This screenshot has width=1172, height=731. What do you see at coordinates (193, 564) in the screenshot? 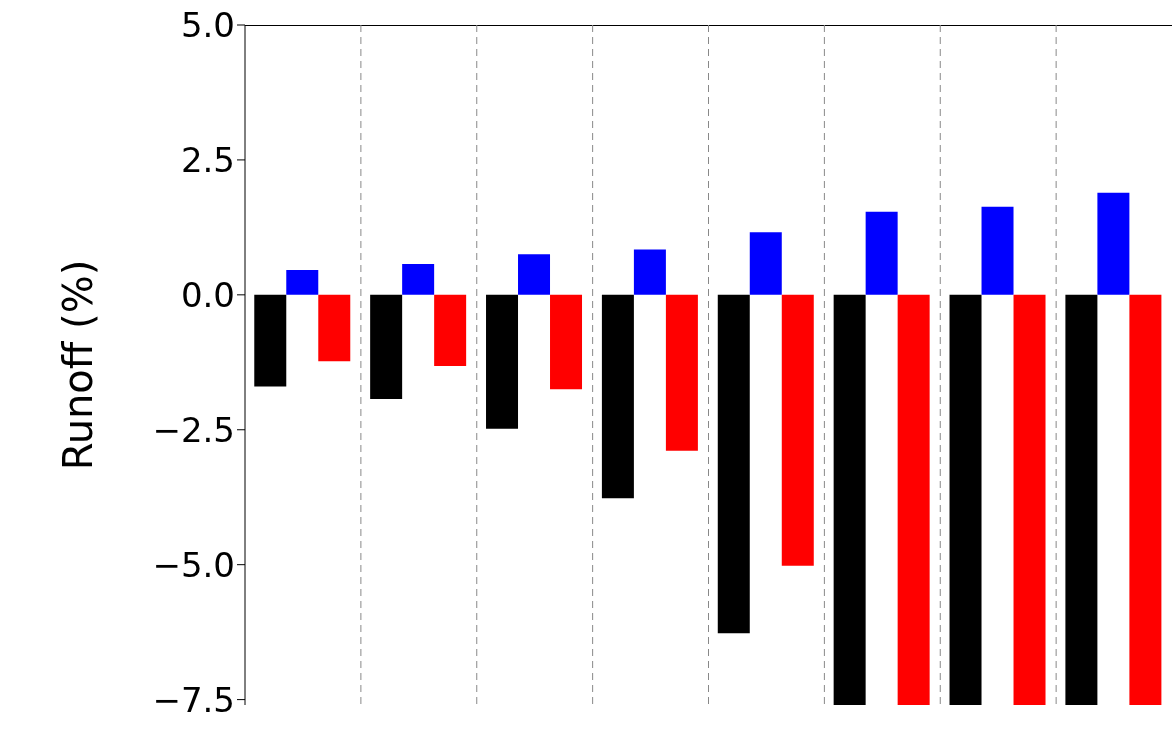
I see `y-tick-label: −5.0` at bounding box center [193, 564].